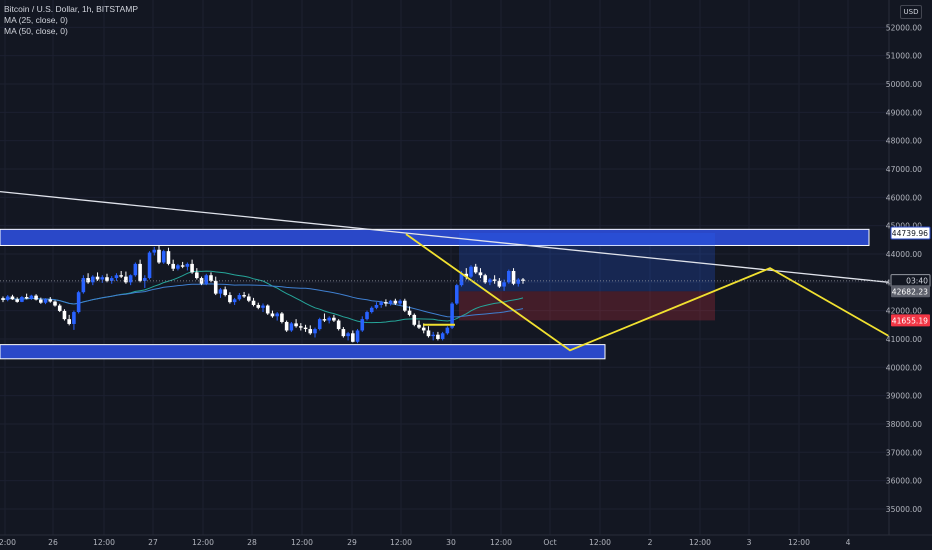 This screenshot has height=550, width=932. I want to click on y-tick-label: 35000.00, so click(904, 509).